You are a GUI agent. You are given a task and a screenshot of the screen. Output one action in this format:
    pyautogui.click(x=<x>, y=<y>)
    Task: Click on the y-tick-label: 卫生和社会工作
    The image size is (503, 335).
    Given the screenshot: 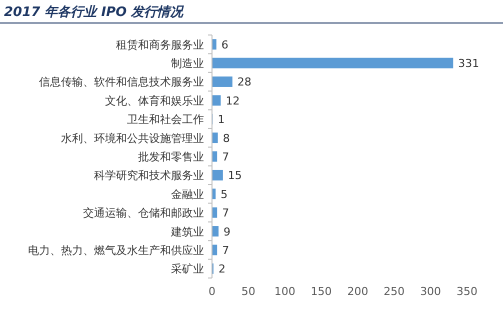 What is the action you would take?
    pyautogui.click(x=165, y=119)
    